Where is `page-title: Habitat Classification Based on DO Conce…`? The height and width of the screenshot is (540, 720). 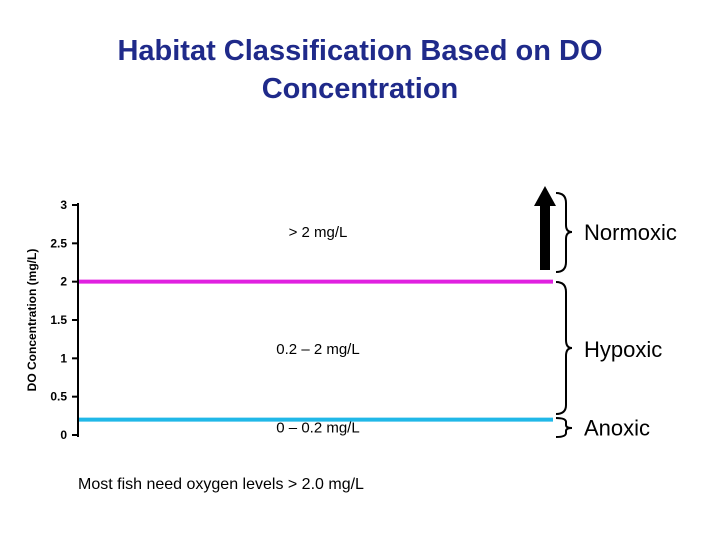 page-title: Habitat Classification Based on DO Conce… is located at coordinates (360, 70).